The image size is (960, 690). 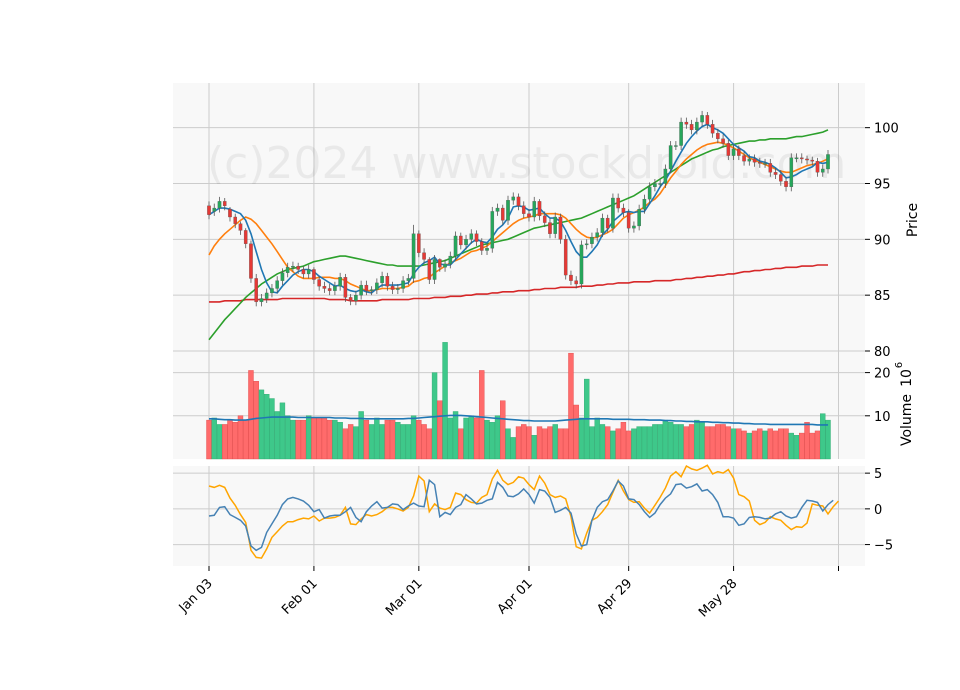 What do you see at coordinates (907, 420) in the screenshot?
I see `volume-axis-label: Volume` at bounding box center [907, 420].